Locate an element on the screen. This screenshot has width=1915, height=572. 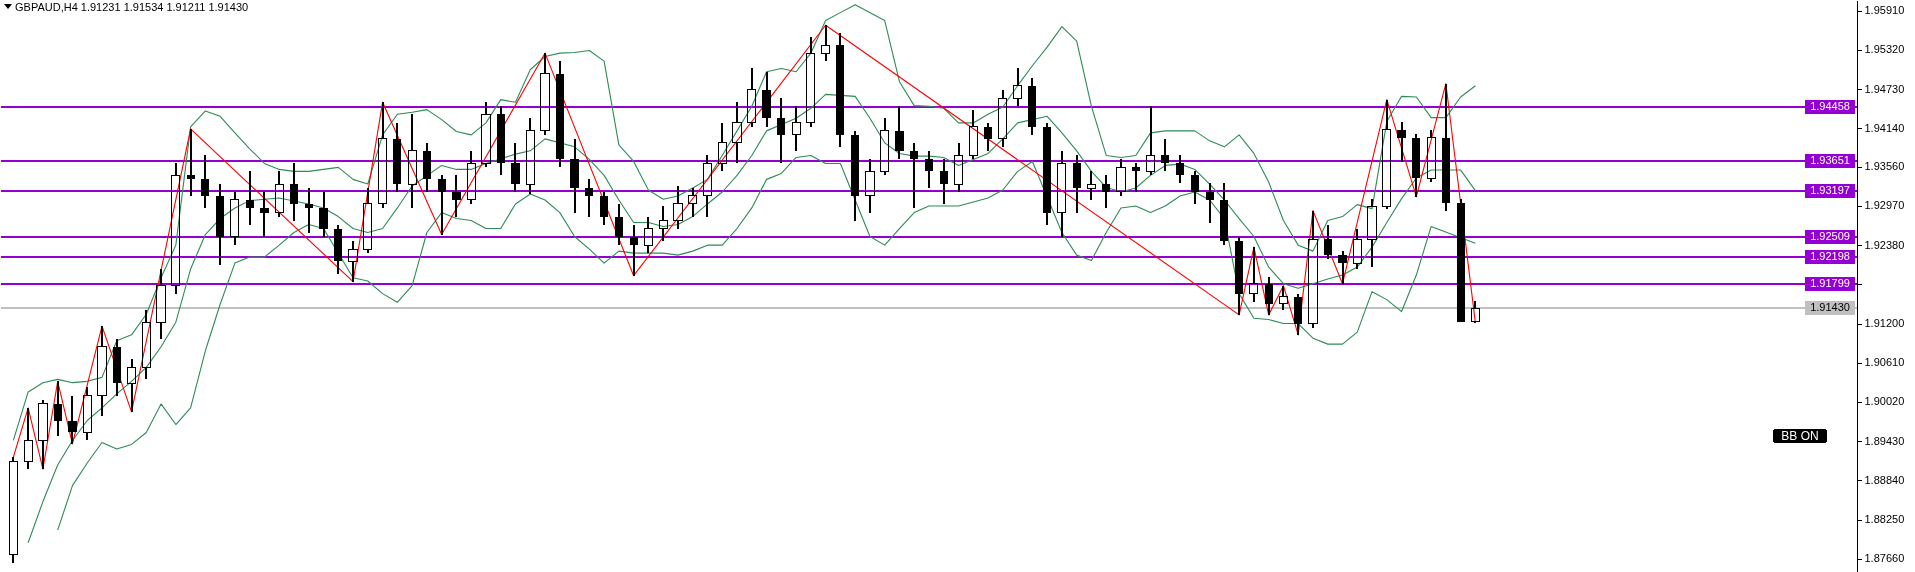
y-tick-label: 1.94140 is located at coordinates (1884, 127).